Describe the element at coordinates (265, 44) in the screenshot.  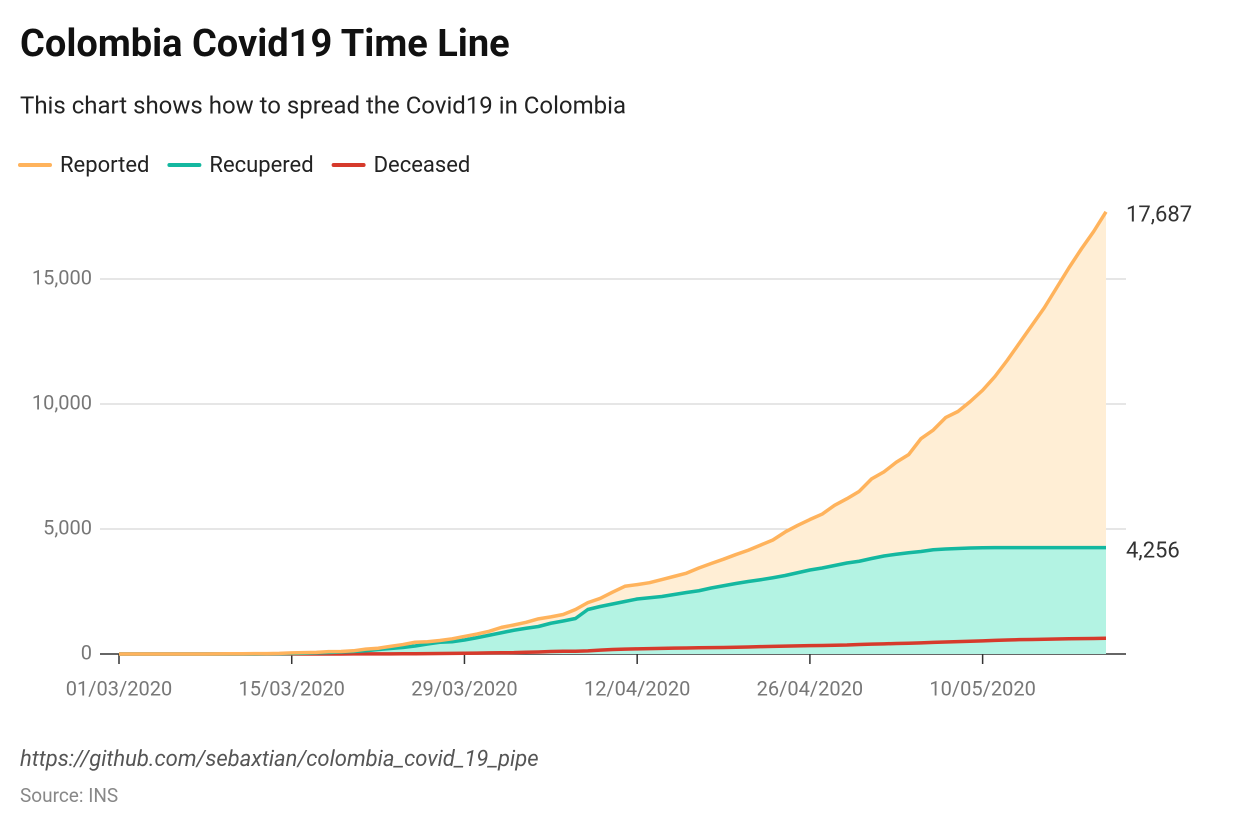
I see `chart-title: Colombia Covid19 Time Line` at that location.